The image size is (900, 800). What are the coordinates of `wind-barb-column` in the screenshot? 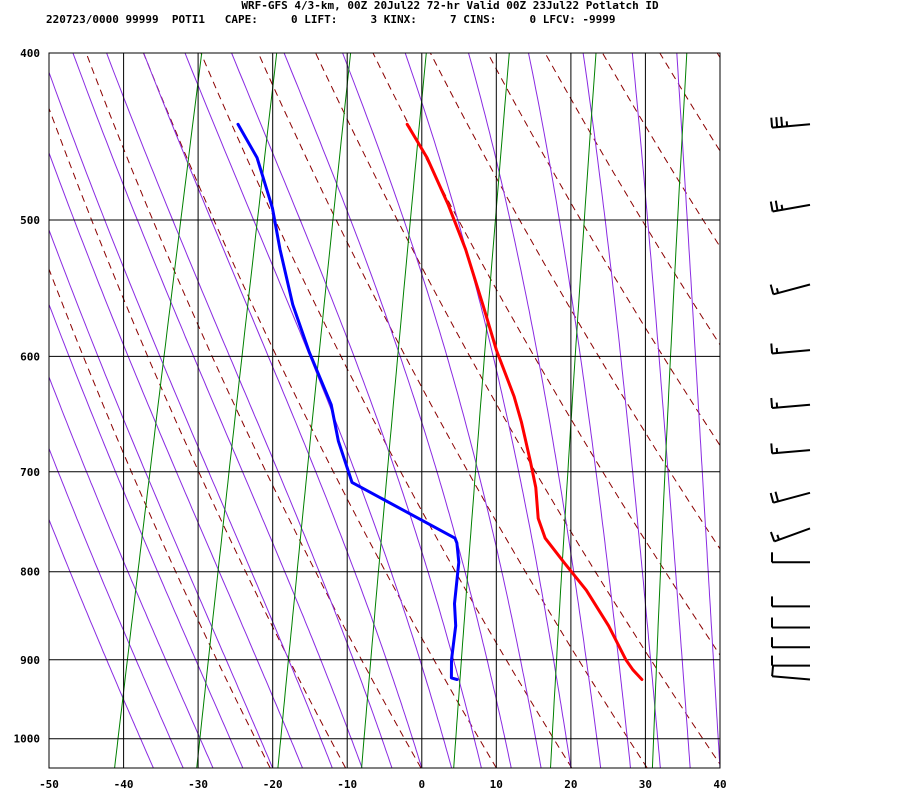 It's located at (790, 398).